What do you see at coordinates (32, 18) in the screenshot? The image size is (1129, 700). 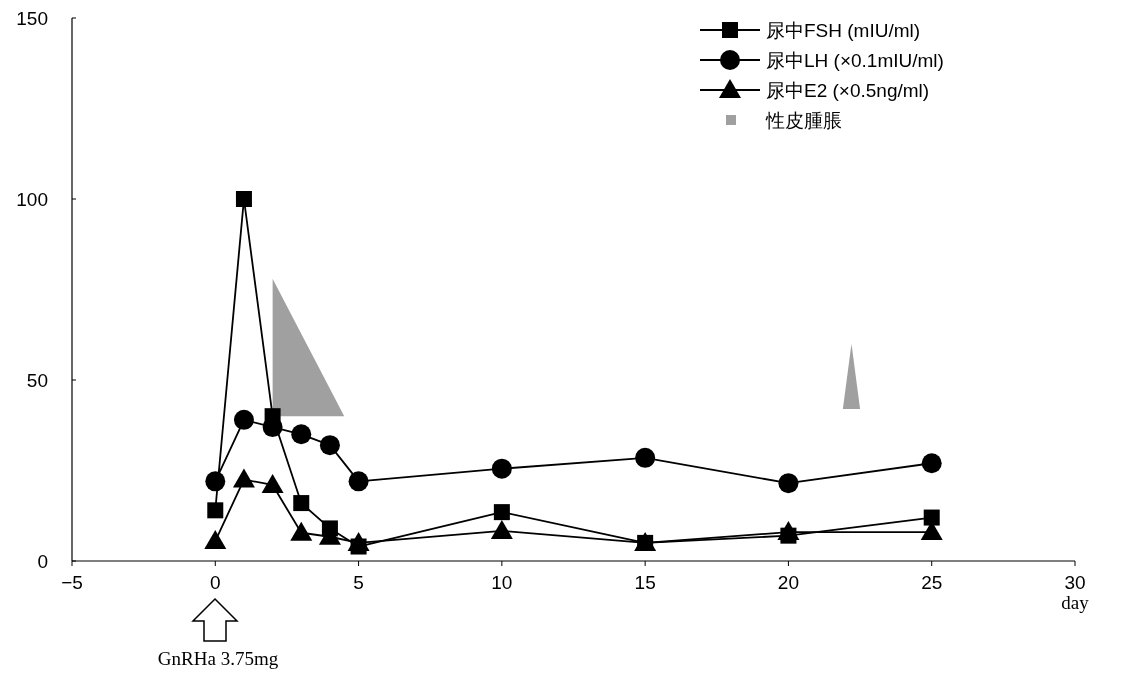 I see `y-tick-label: 150` at bounding box center [32, 18].